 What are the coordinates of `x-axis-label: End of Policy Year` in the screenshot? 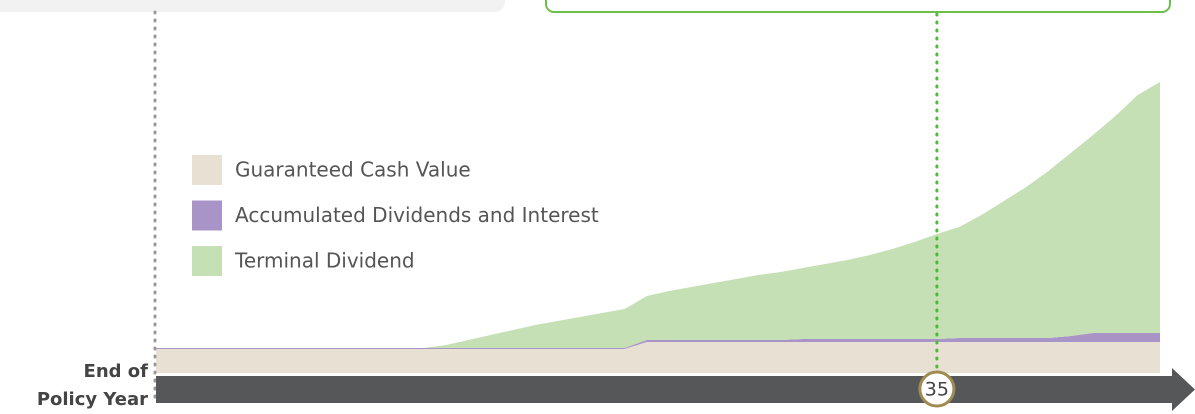 It's located at (92, 385).